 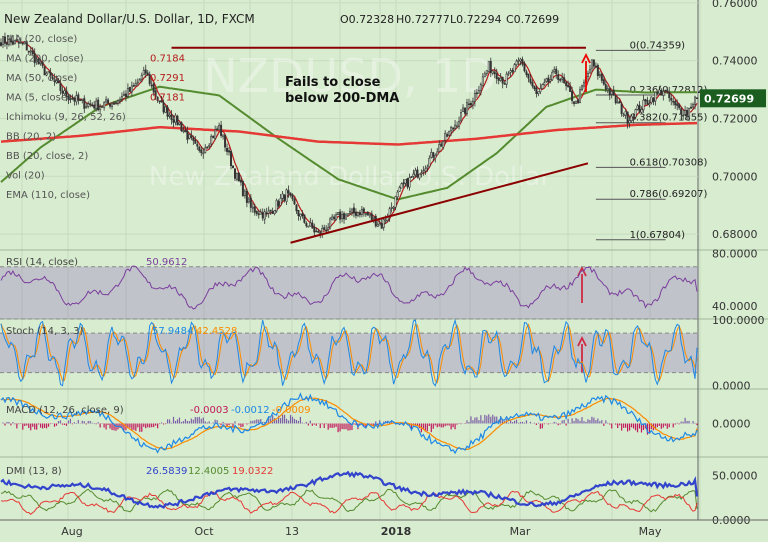 I want to click on annotation-line-0: Fails to close, so click(x=333, y=82).